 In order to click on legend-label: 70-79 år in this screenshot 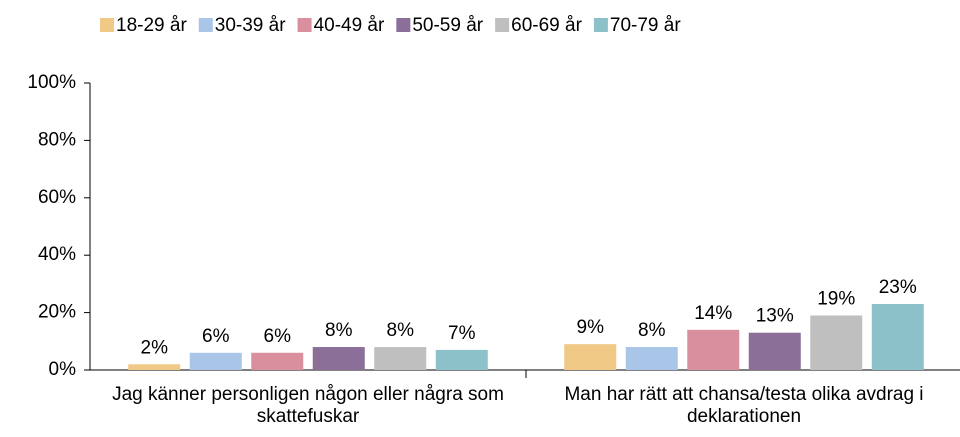, I will do `click(645, 25)`.